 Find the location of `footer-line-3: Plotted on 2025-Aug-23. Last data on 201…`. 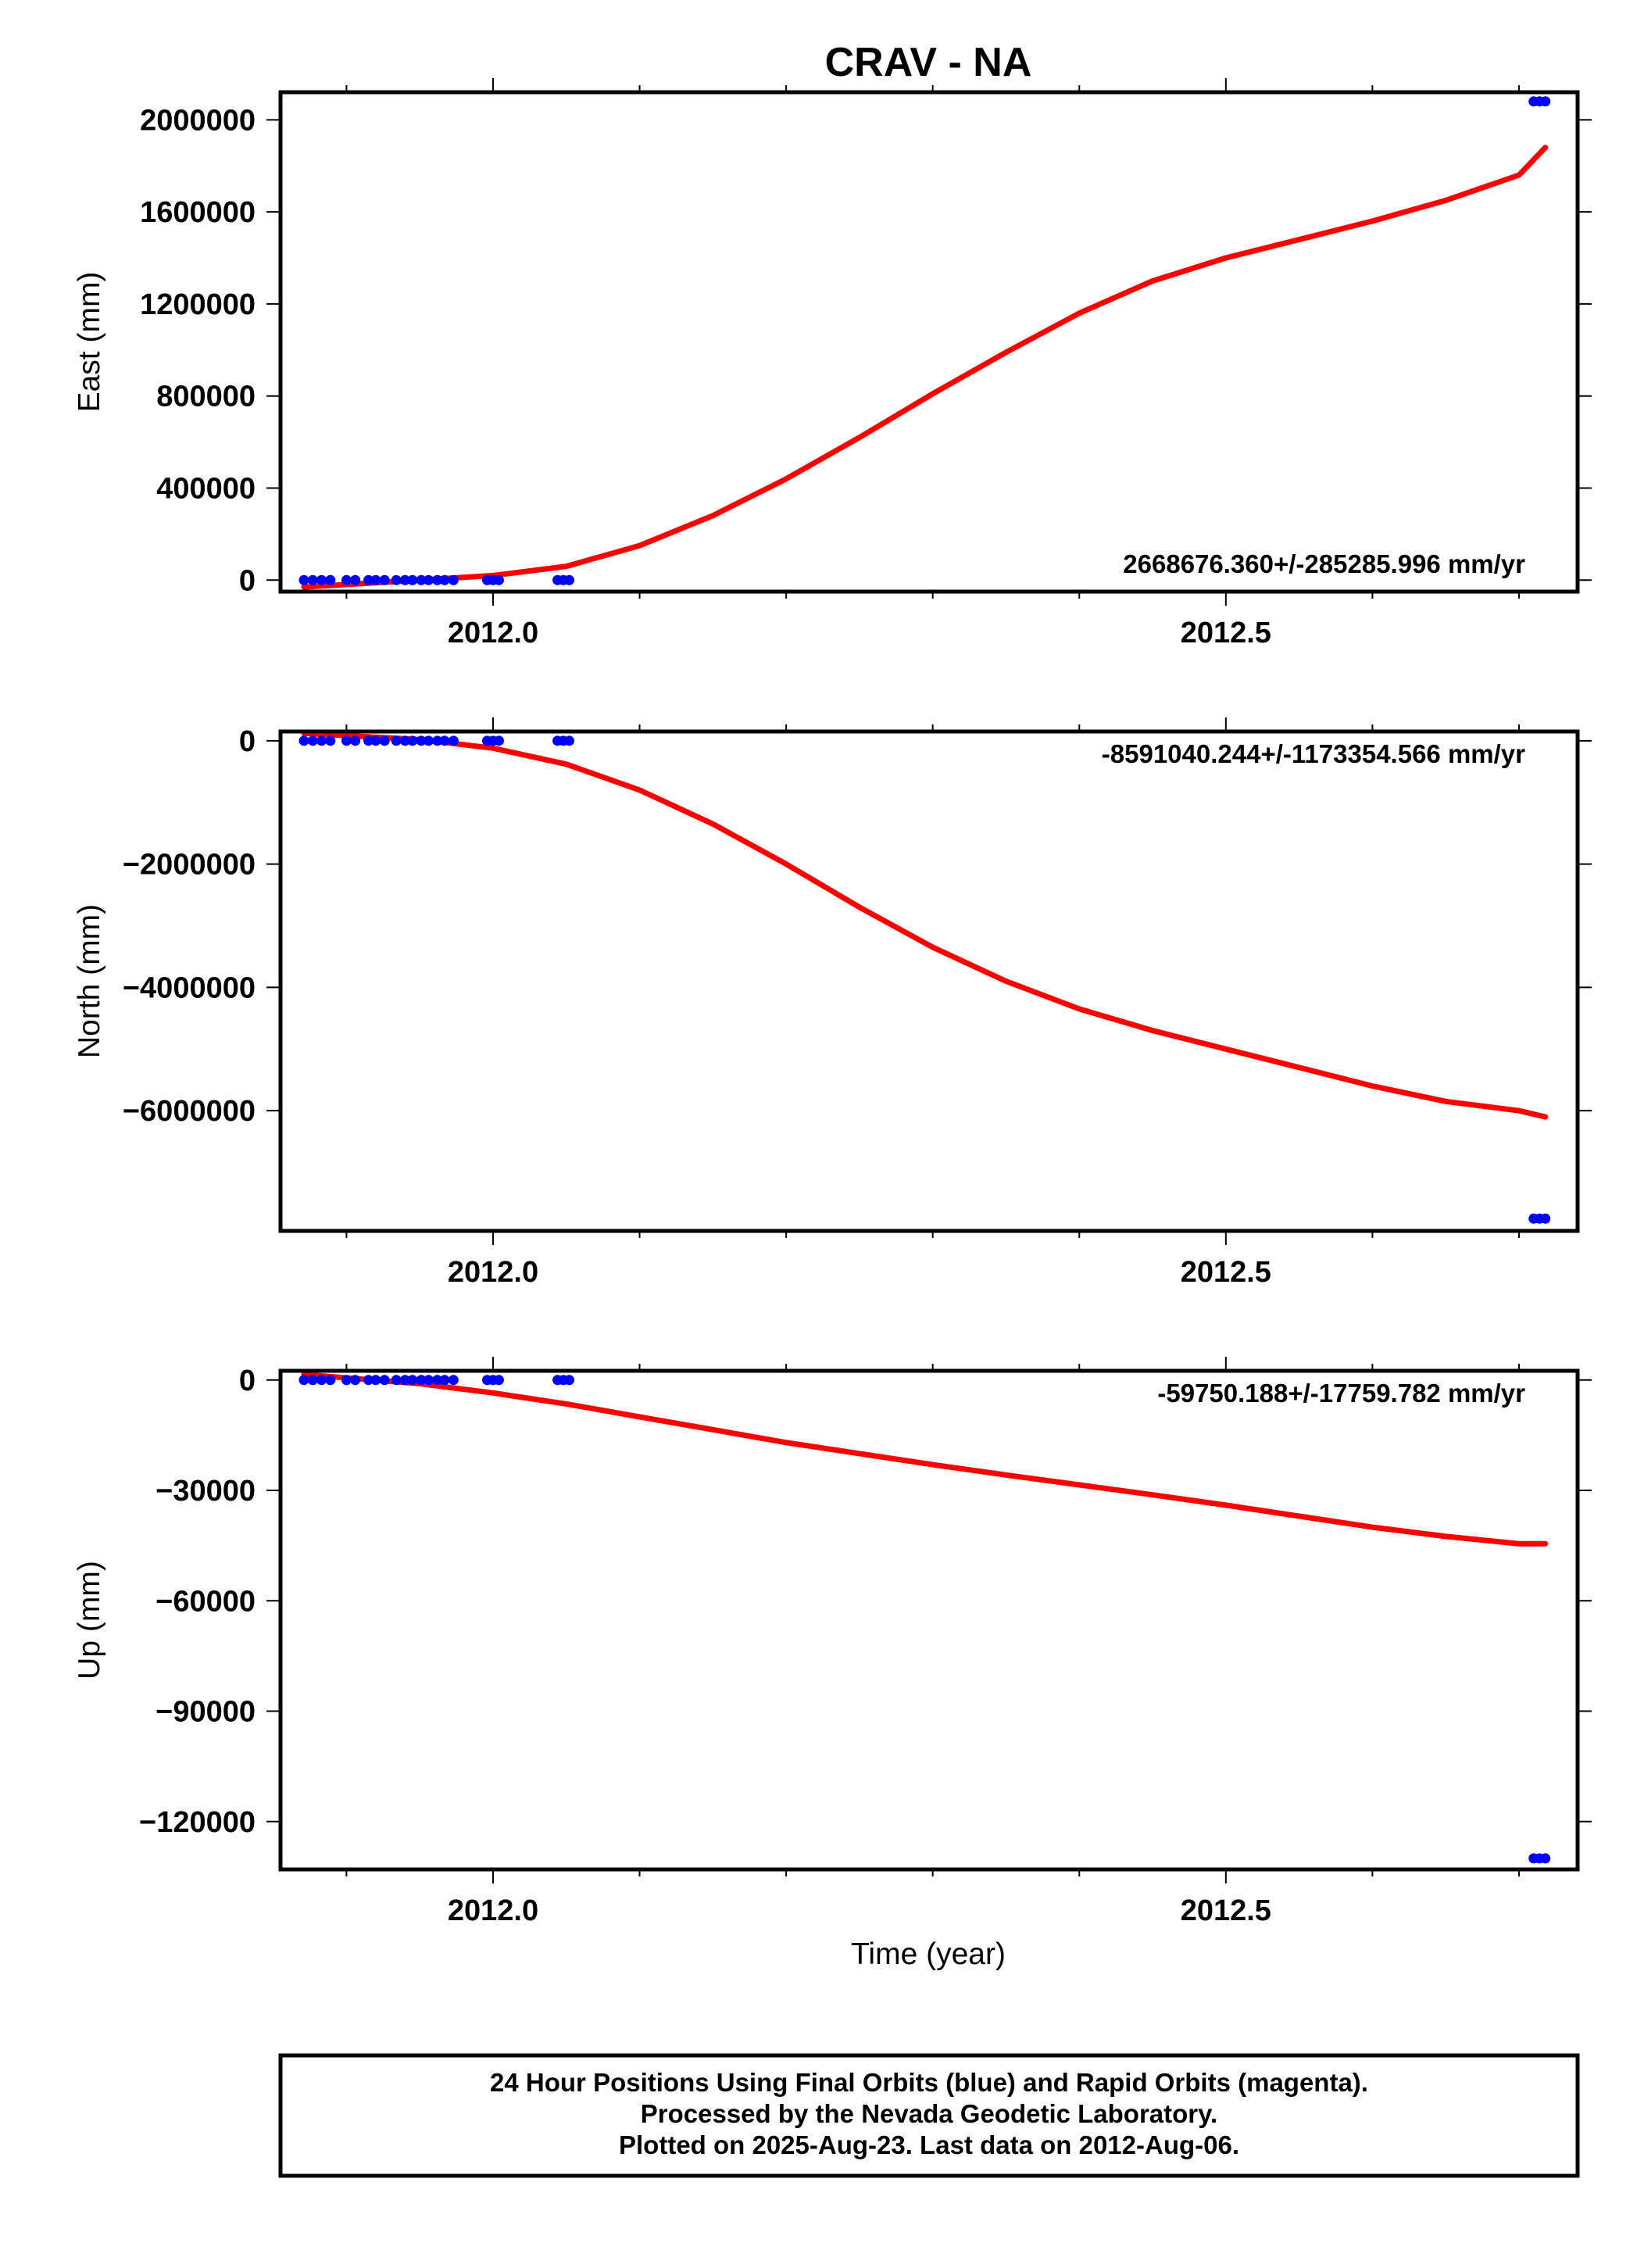

footer-line-3: Plotted on 2025-Aug-23. Last data on 201… is located at coordinates (929, 2145).